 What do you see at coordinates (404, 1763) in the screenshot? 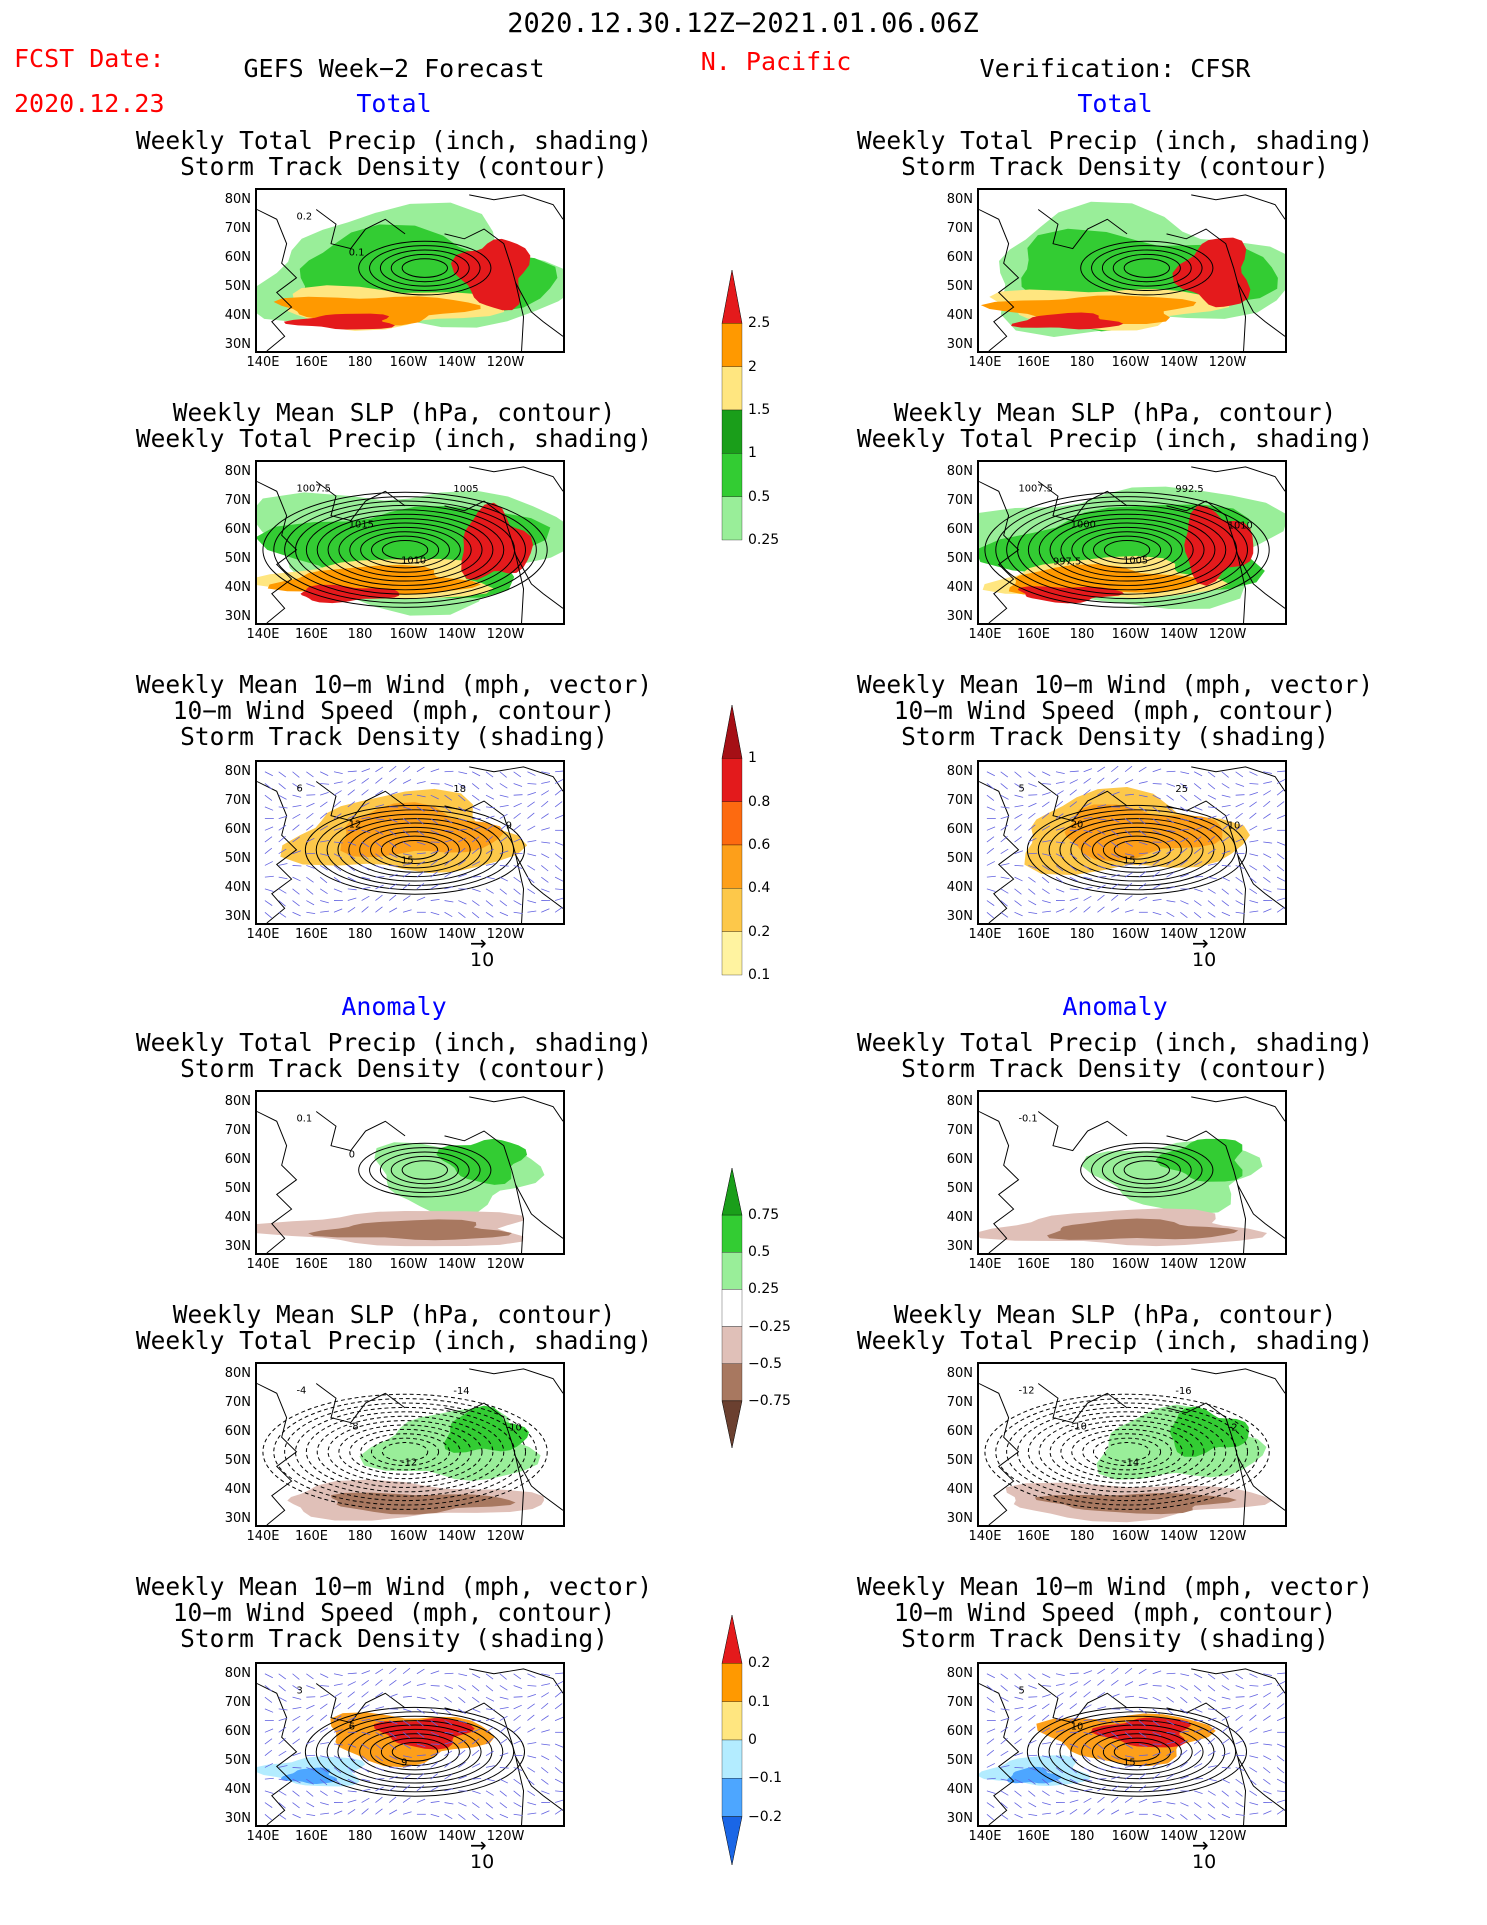
I see `contour-label: 9` at bounding box center [404, 1763].